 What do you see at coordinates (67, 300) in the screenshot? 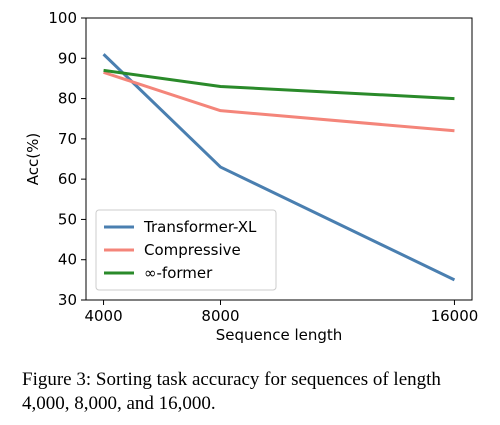
I see `y-tick-label: 30` at bounding box center [67, 300].